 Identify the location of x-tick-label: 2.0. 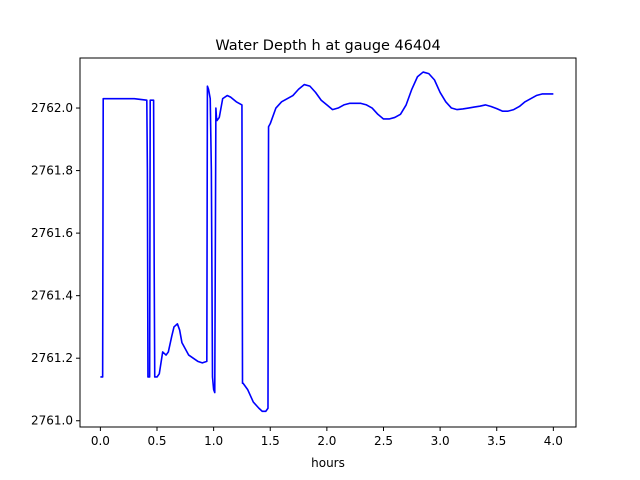
(326, 441).